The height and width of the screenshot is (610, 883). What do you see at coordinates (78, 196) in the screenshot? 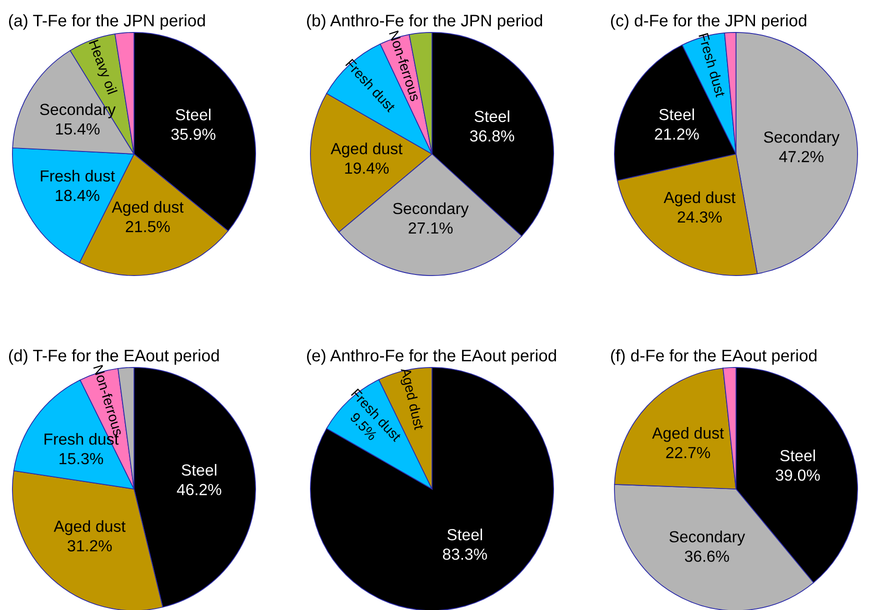
I see `data-label: 18.4%` at bounding box center [78, 196].